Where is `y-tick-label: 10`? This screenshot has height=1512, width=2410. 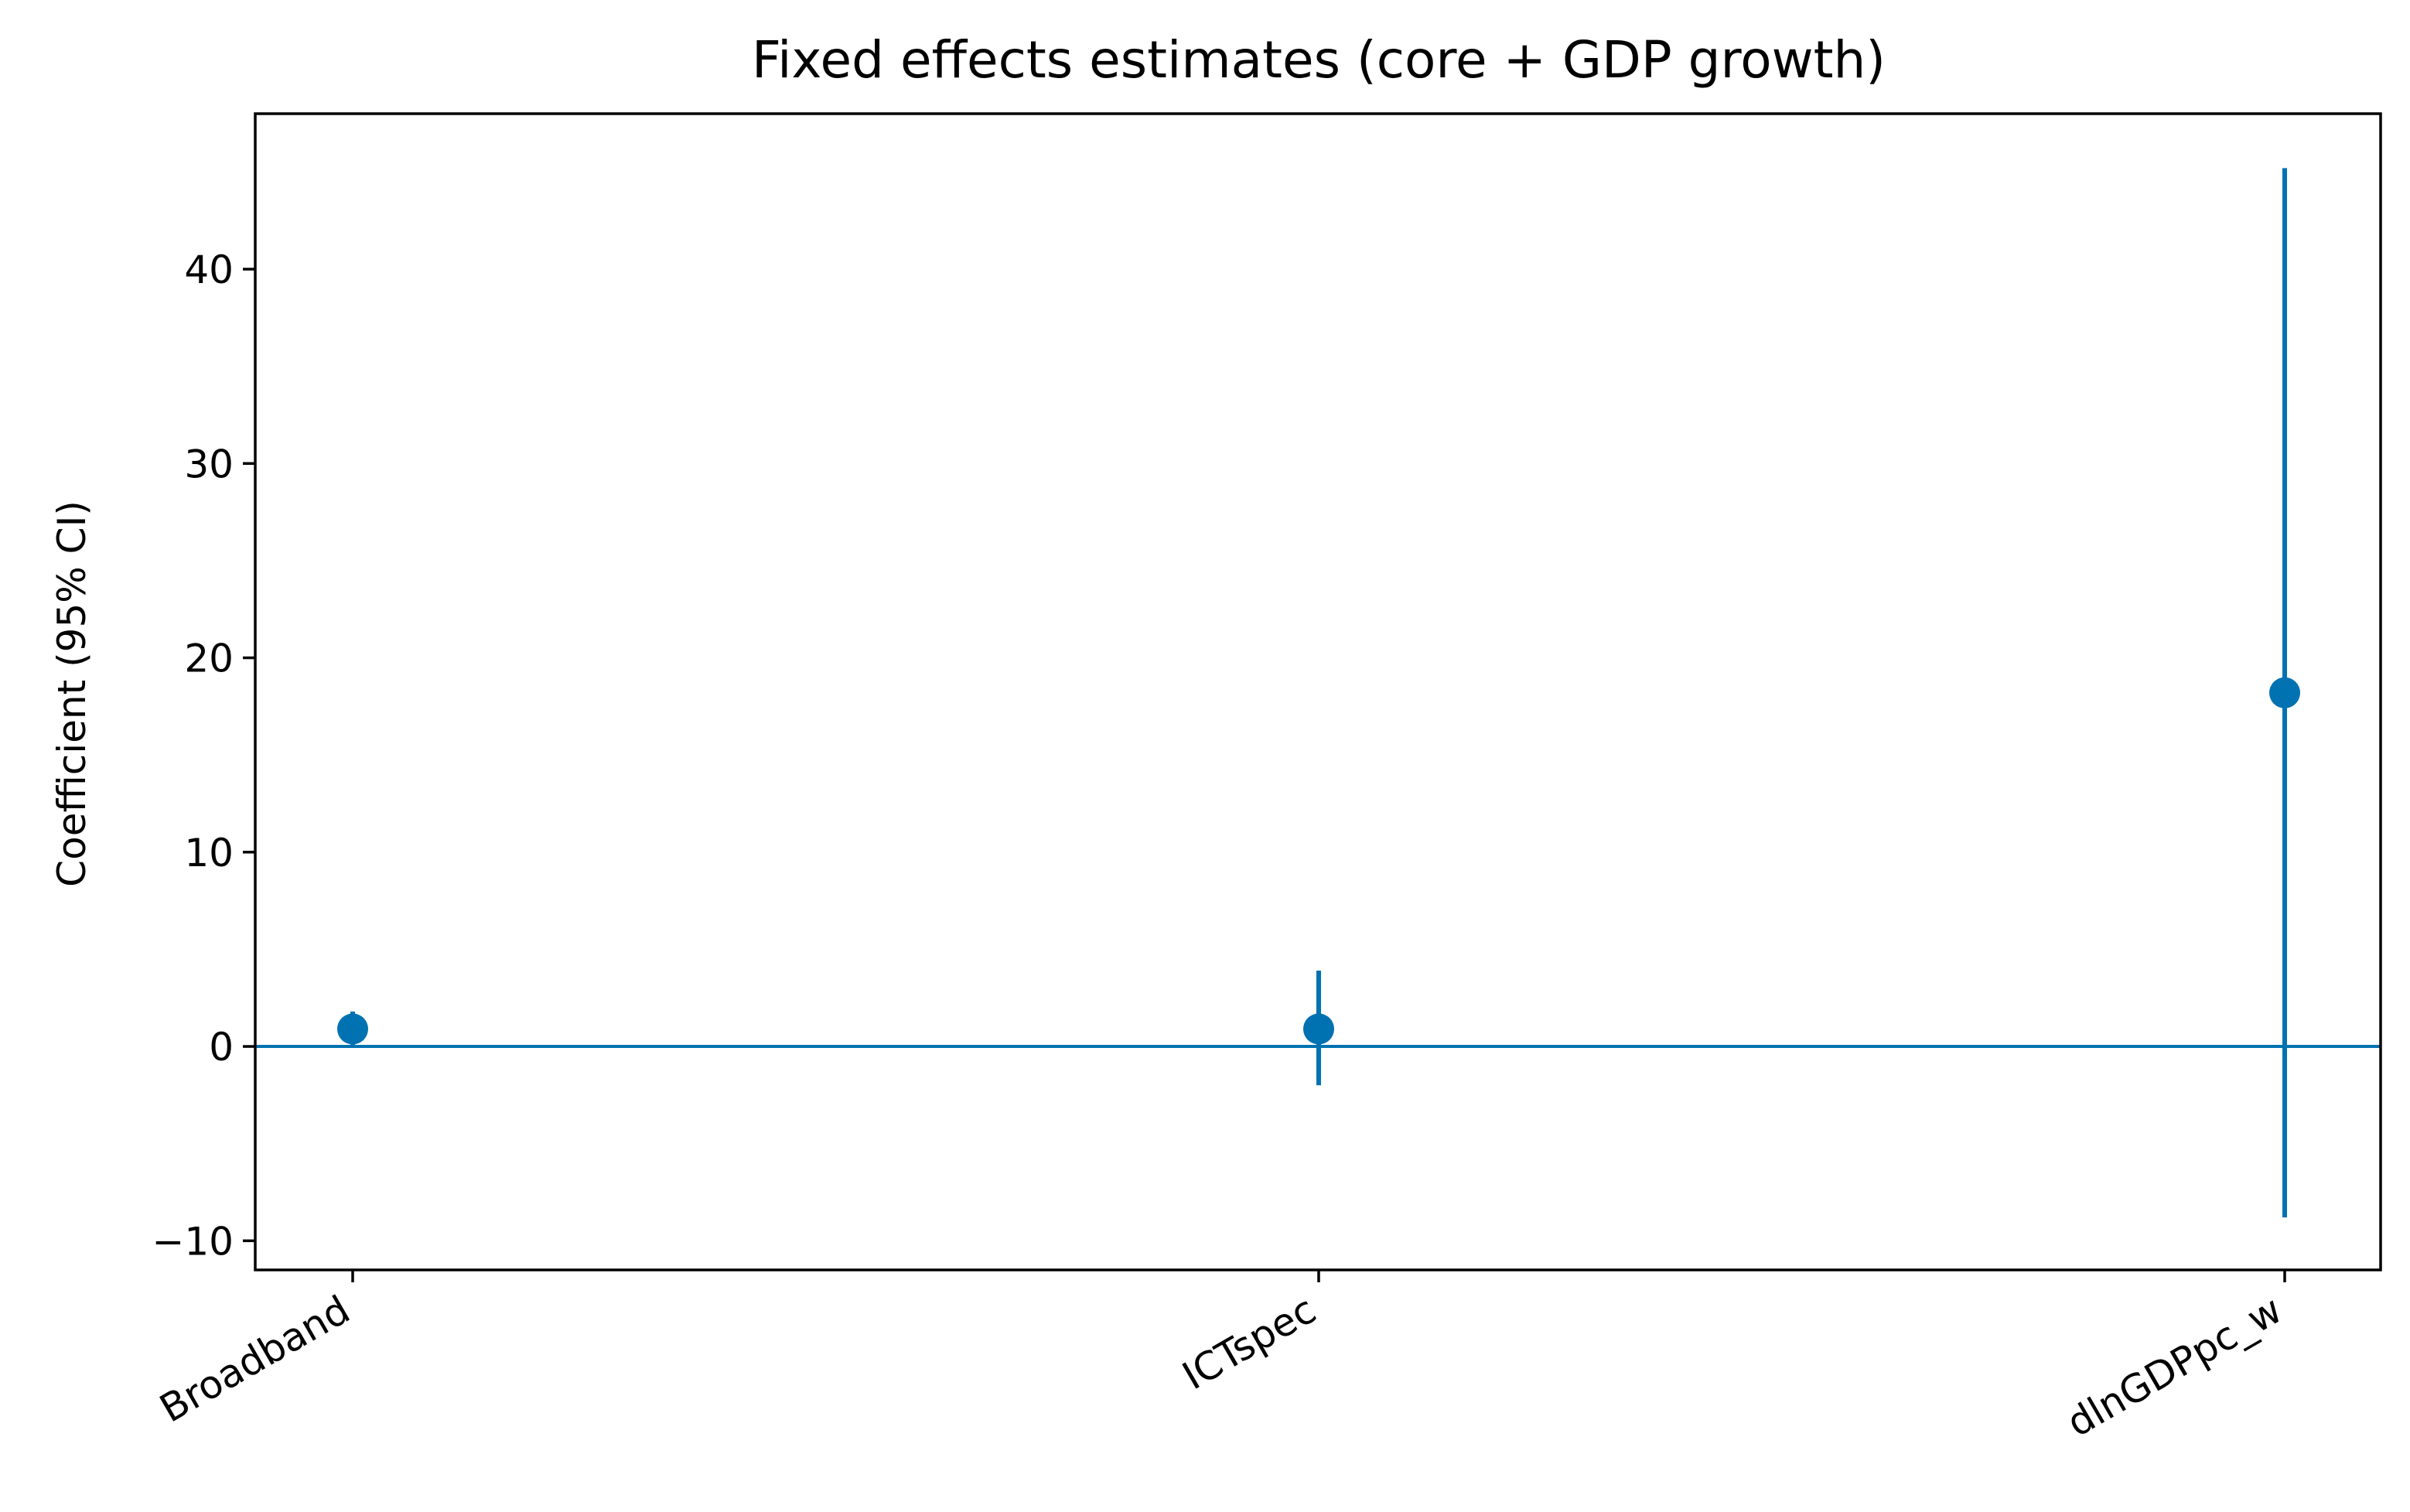 y-tick-label: 10 is located at coordinates (209, 853).